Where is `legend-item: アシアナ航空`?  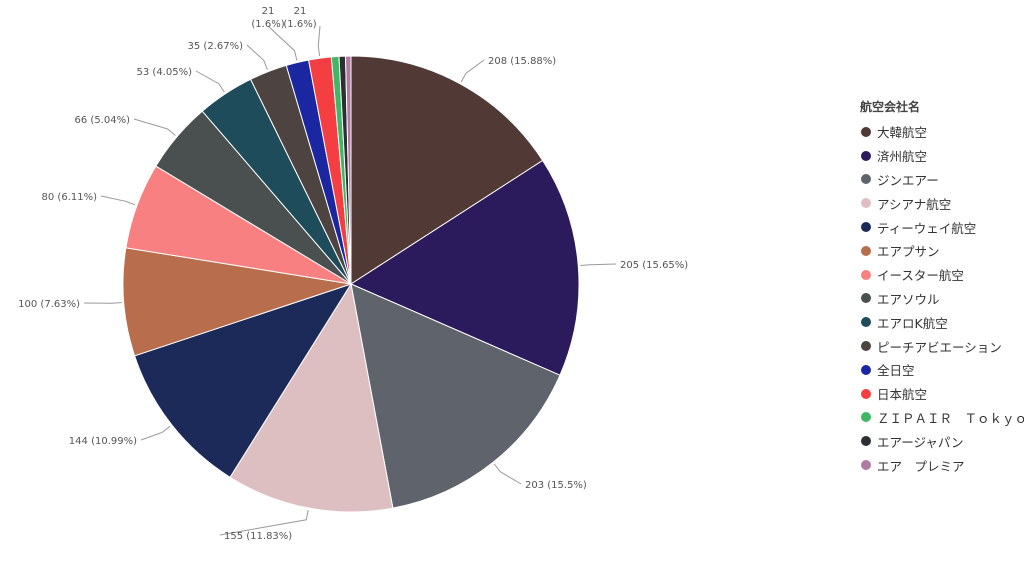
legend-item: アシアナ航空 is located at coordinates (942, 203).